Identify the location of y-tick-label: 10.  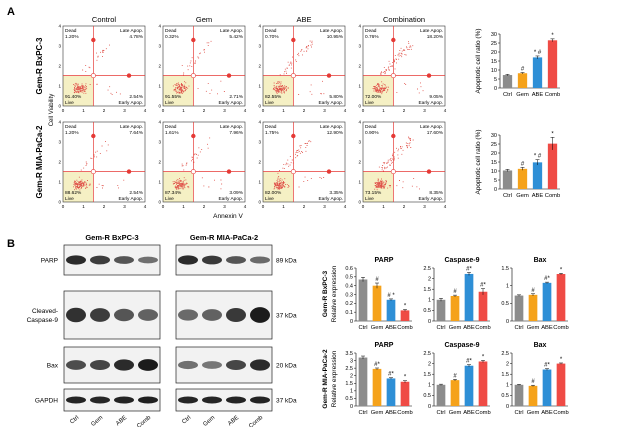
(494, 172).